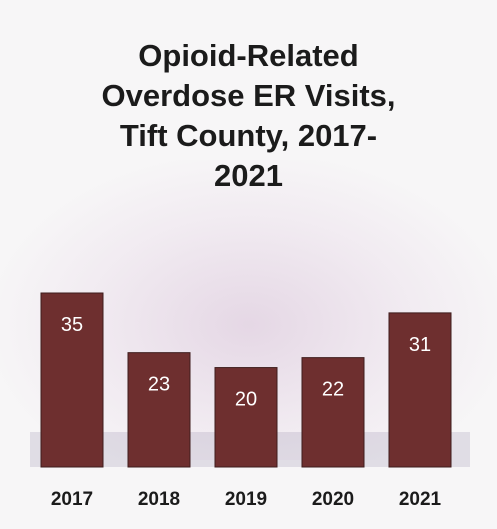  What do you see at coordinates (72, 380) in the screenshot?
I see `bar-2017` at bounding box center [72, 380].